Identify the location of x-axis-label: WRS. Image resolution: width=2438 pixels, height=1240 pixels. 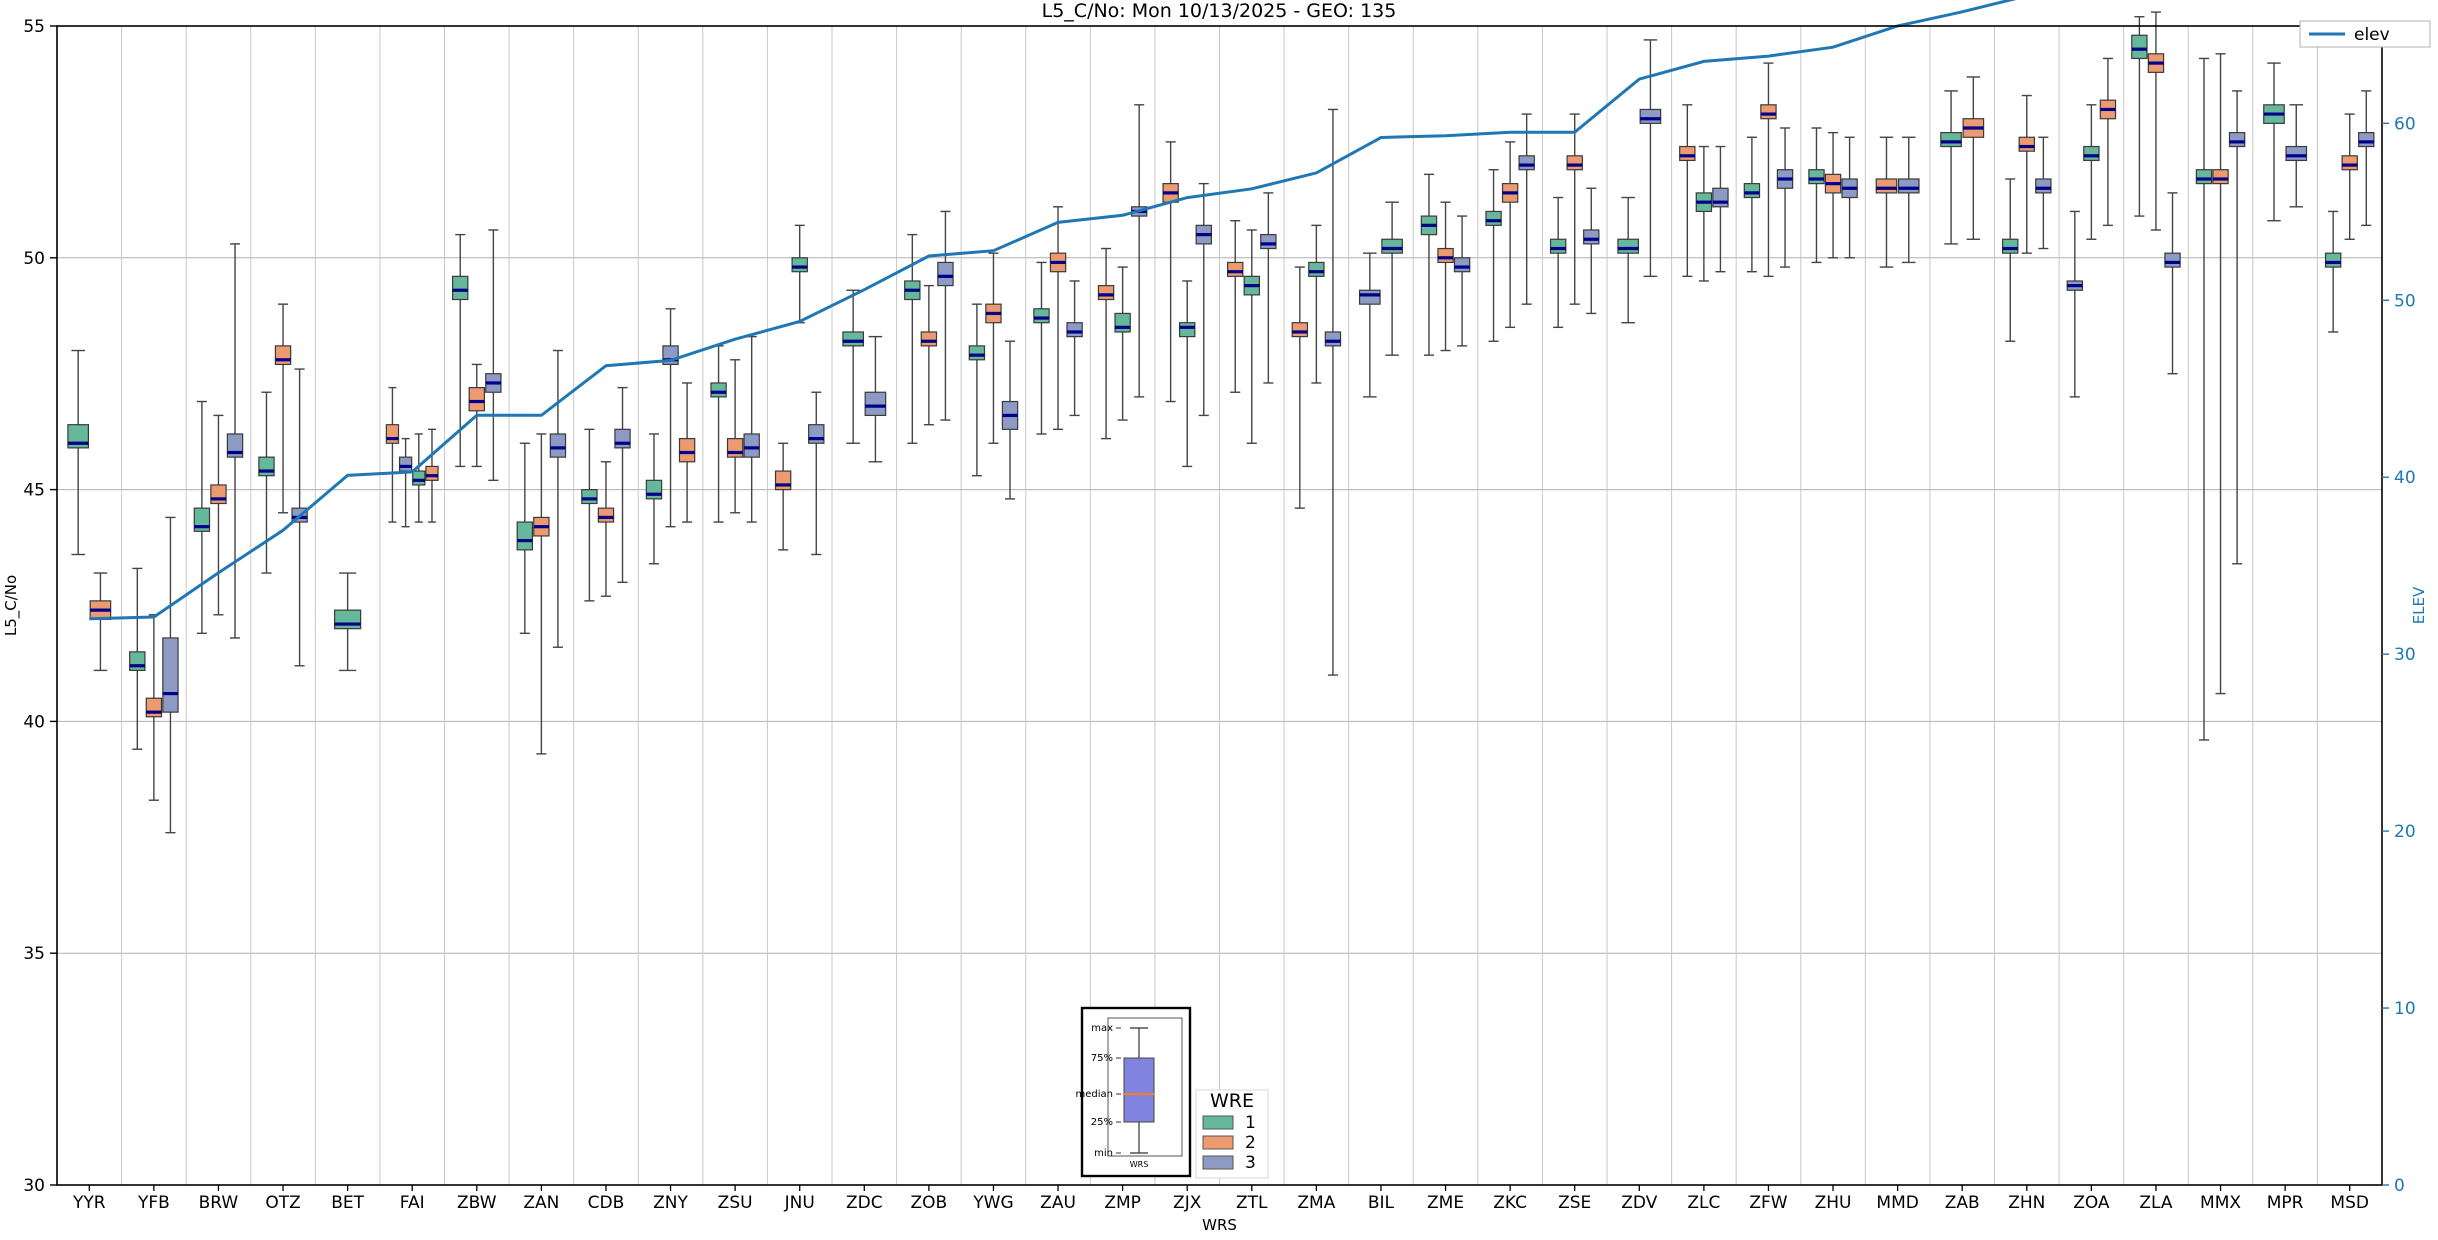
(1219, 1225).